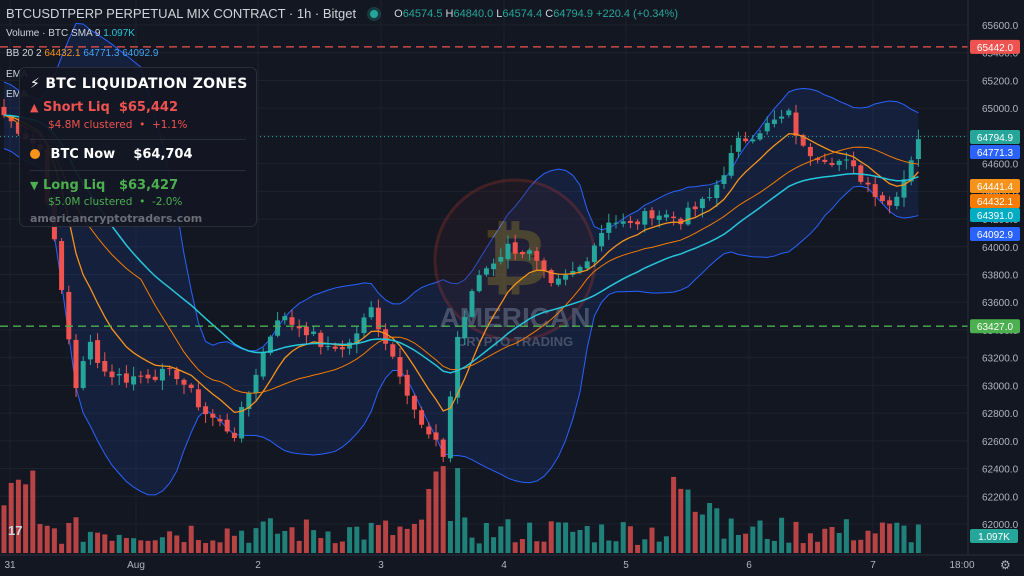 The height and width of the screenshot is (576, 1024). Describe the element at coordinates (118, 125) in the screenshot. I see `short-liq-detail: $4.8M clustered • +1.1%` at that location.